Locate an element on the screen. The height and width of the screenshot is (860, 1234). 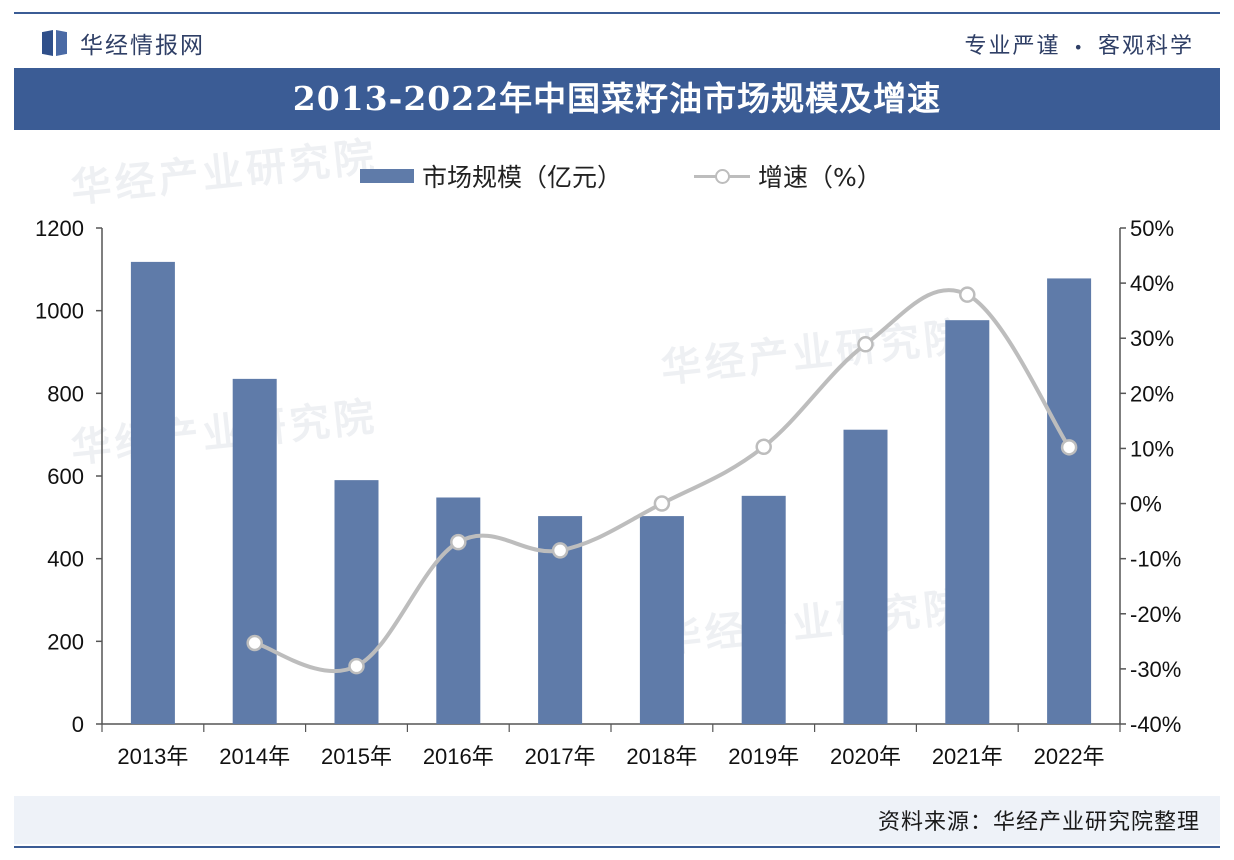
y-left-tick-label: 1200 is located at coordinates (59, 228).